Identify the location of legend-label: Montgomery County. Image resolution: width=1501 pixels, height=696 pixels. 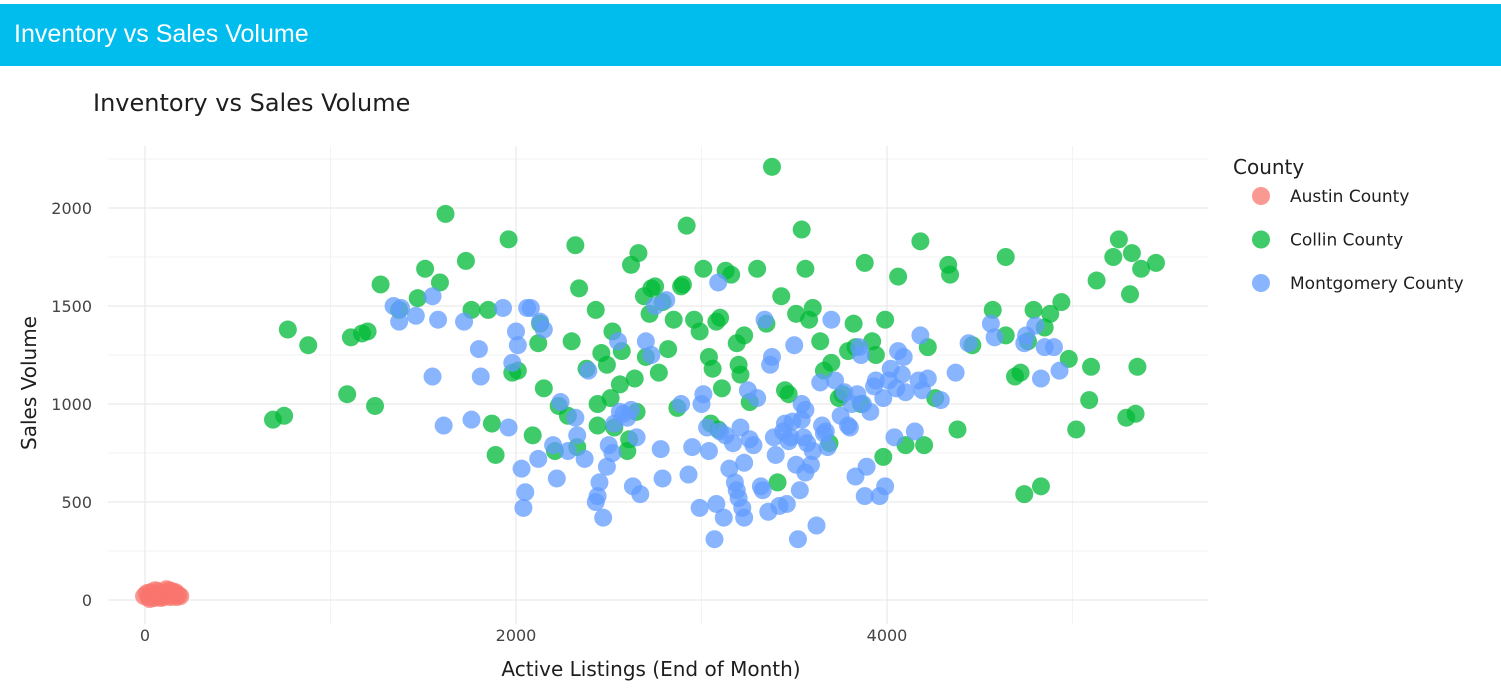
(1377, 284).